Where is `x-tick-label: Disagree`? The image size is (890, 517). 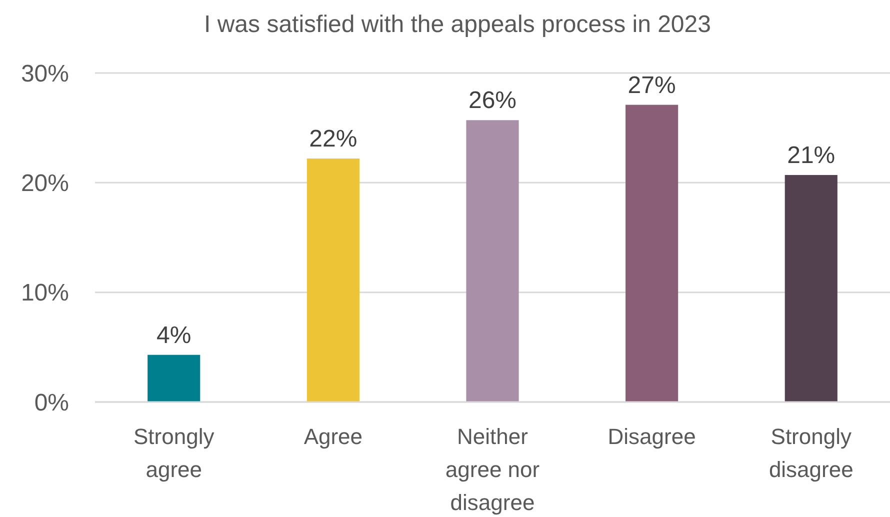 x-tick-label: Disagree is located at coordinates (652, 436).